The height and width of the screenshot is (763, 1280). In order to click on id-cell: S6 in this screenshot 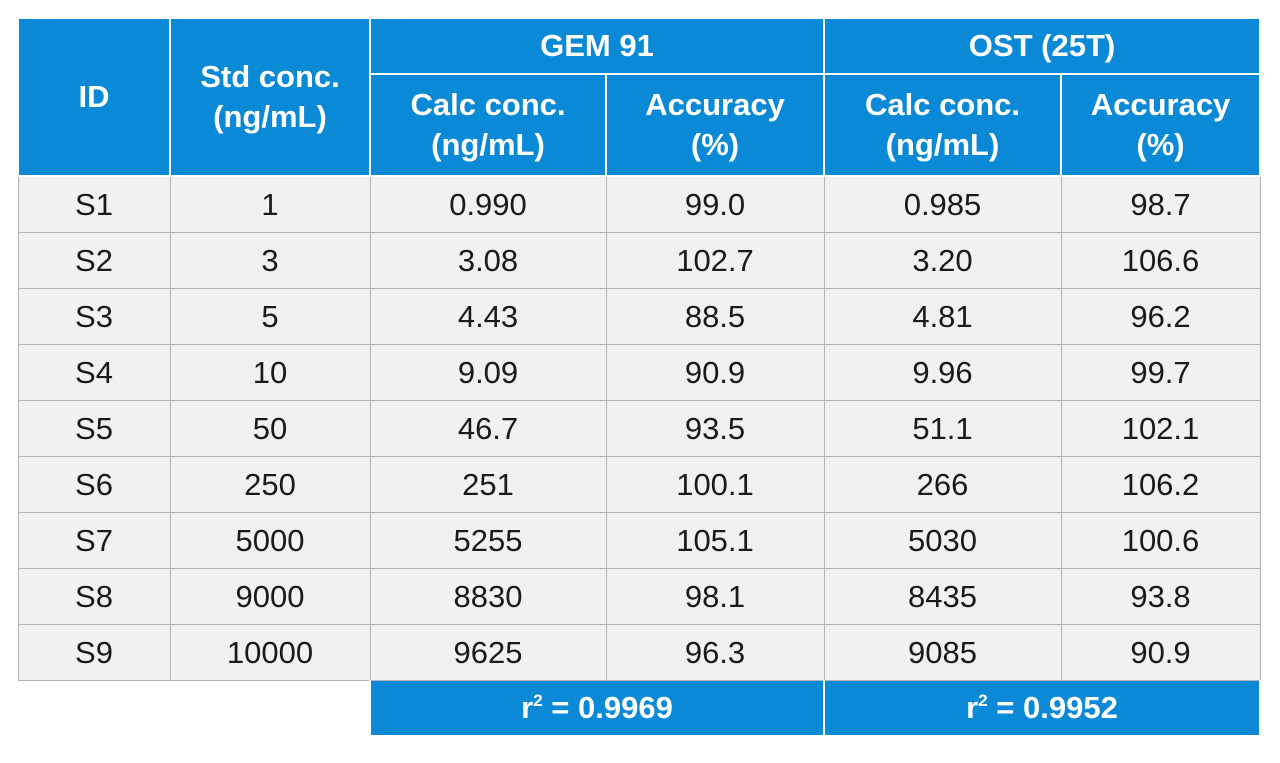, I will do `click(94, 484)`.